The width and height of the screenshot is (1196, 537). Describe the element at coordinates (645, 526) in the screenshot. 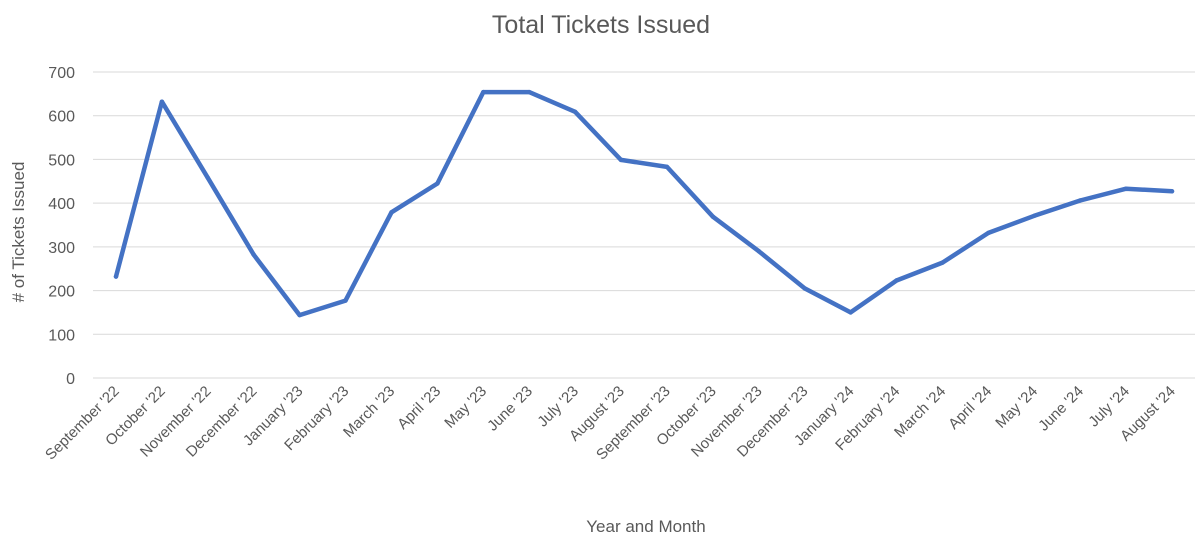

I see `x-axis-title: Year and Month` at that location.